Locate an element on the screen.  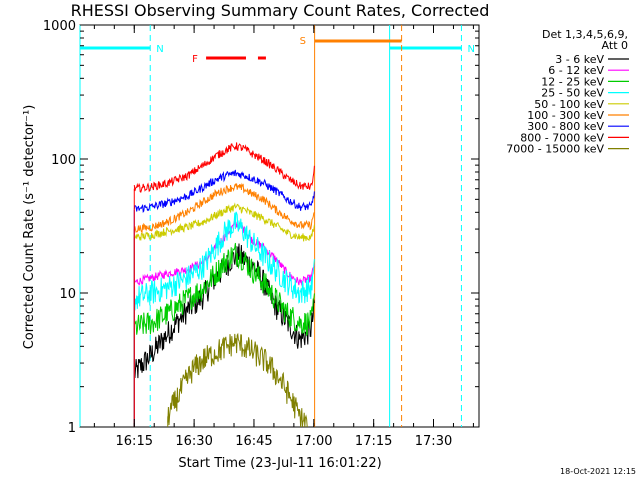
legend-label: 50 - 100 keV is located at coordinates (569, 104).